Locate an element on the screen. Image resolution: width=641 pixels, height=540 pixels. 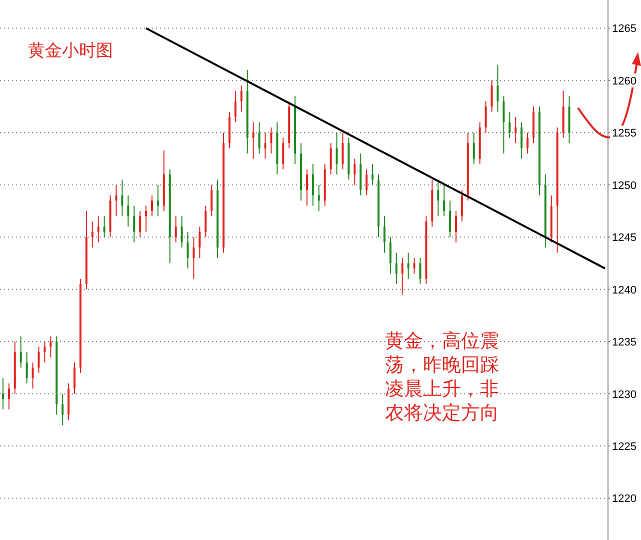
y-tick-label: 1260 is located at coordinates (624, 81).